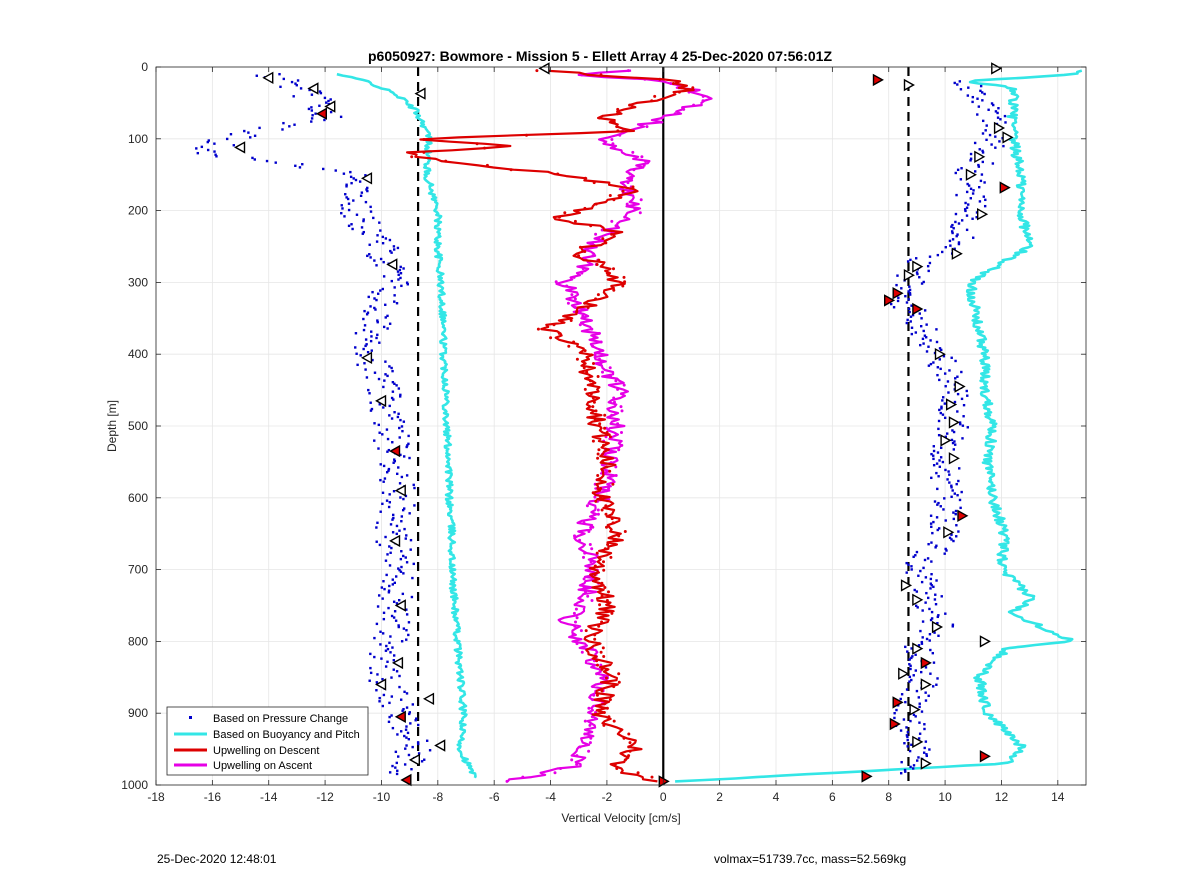  Describe the element at coordinates (144, 67) in the screenshot. I see `y-tick-label: 0` at that location.